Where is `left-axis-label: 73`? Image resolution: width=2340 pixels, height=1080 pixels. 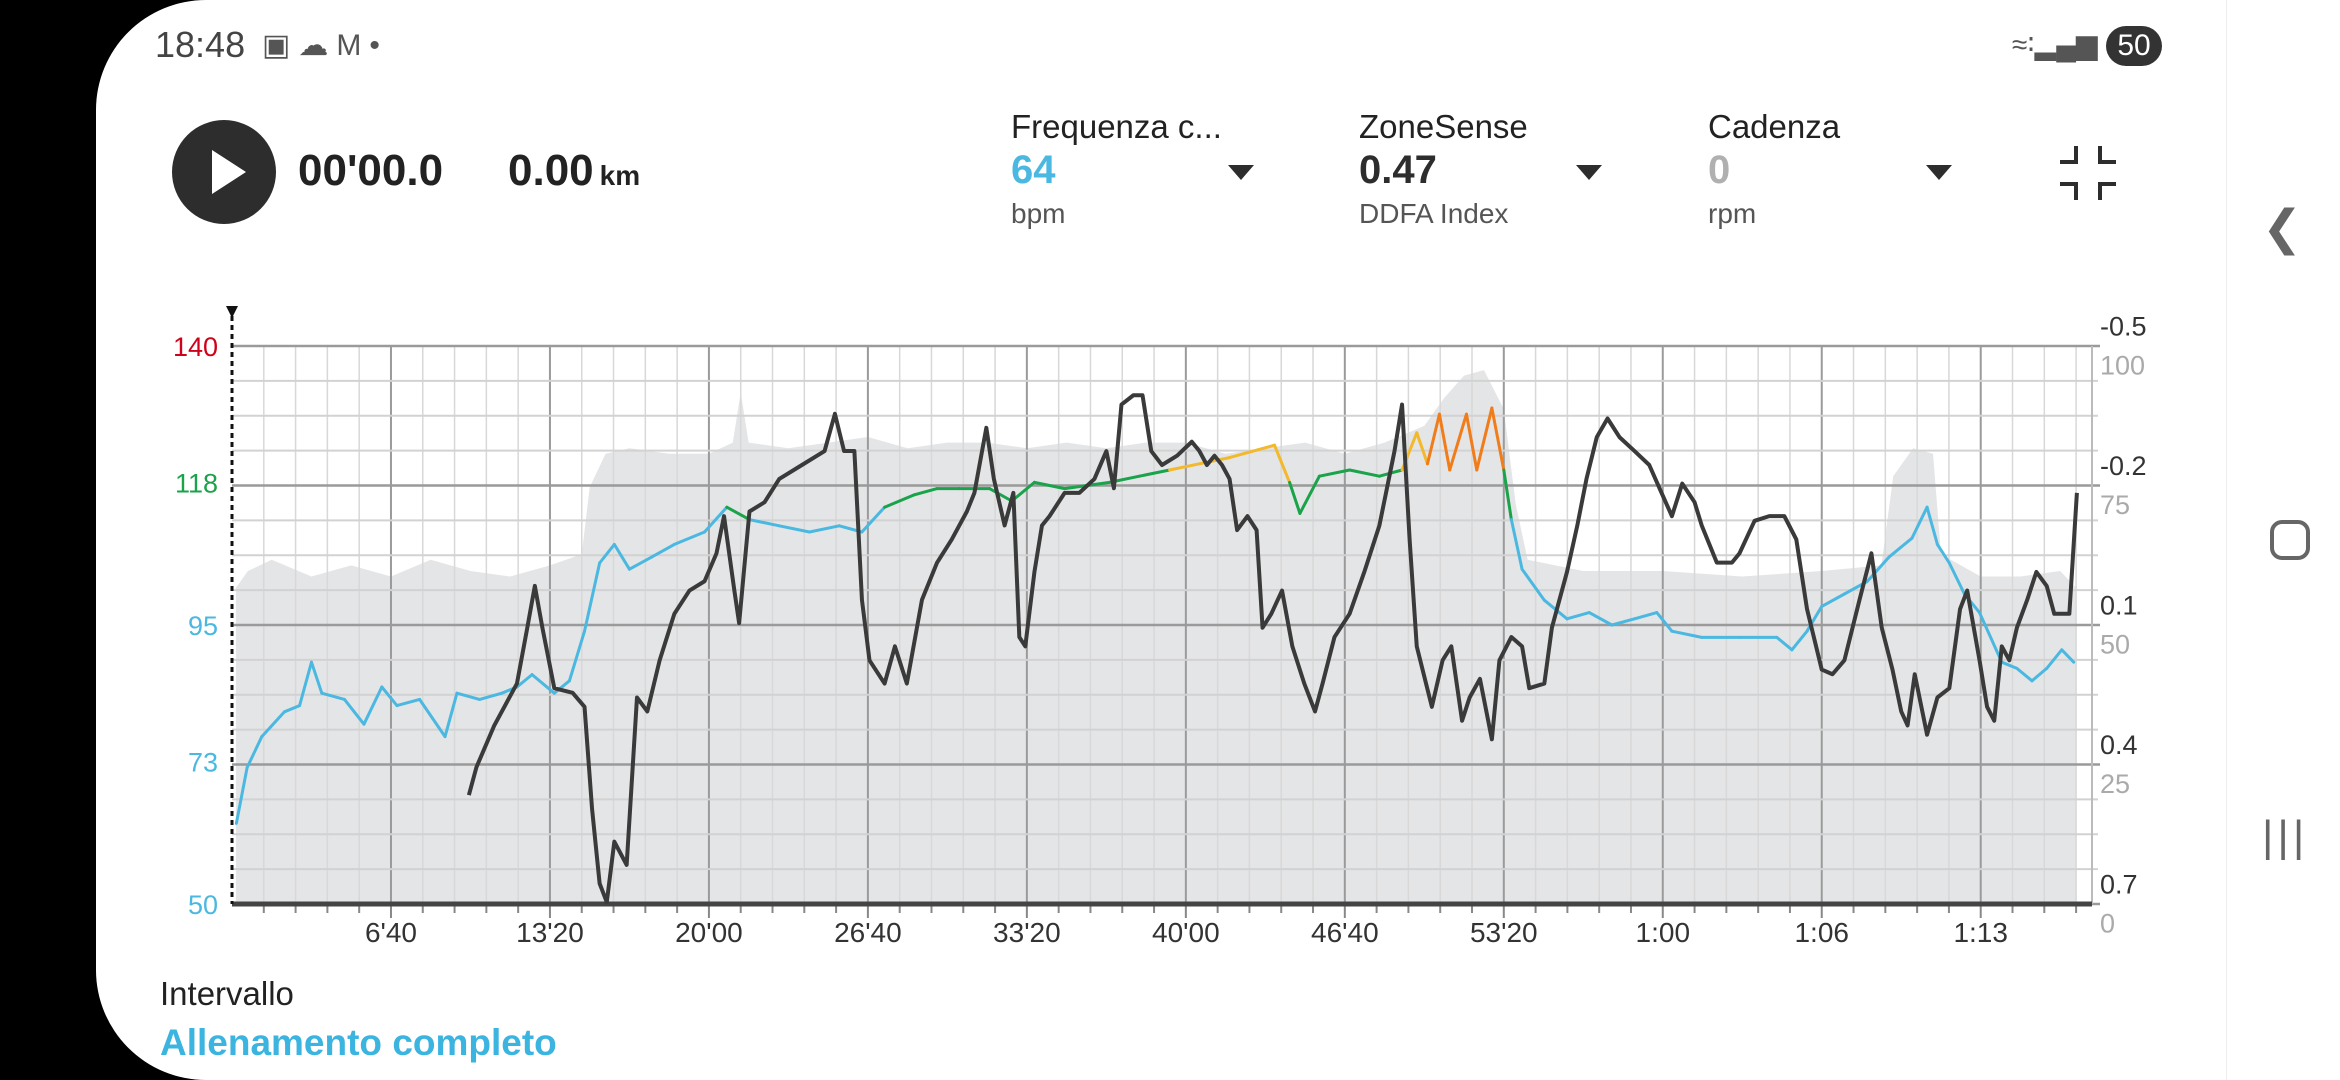 left-axis-label: 73 is located at coordinates (203, 762).